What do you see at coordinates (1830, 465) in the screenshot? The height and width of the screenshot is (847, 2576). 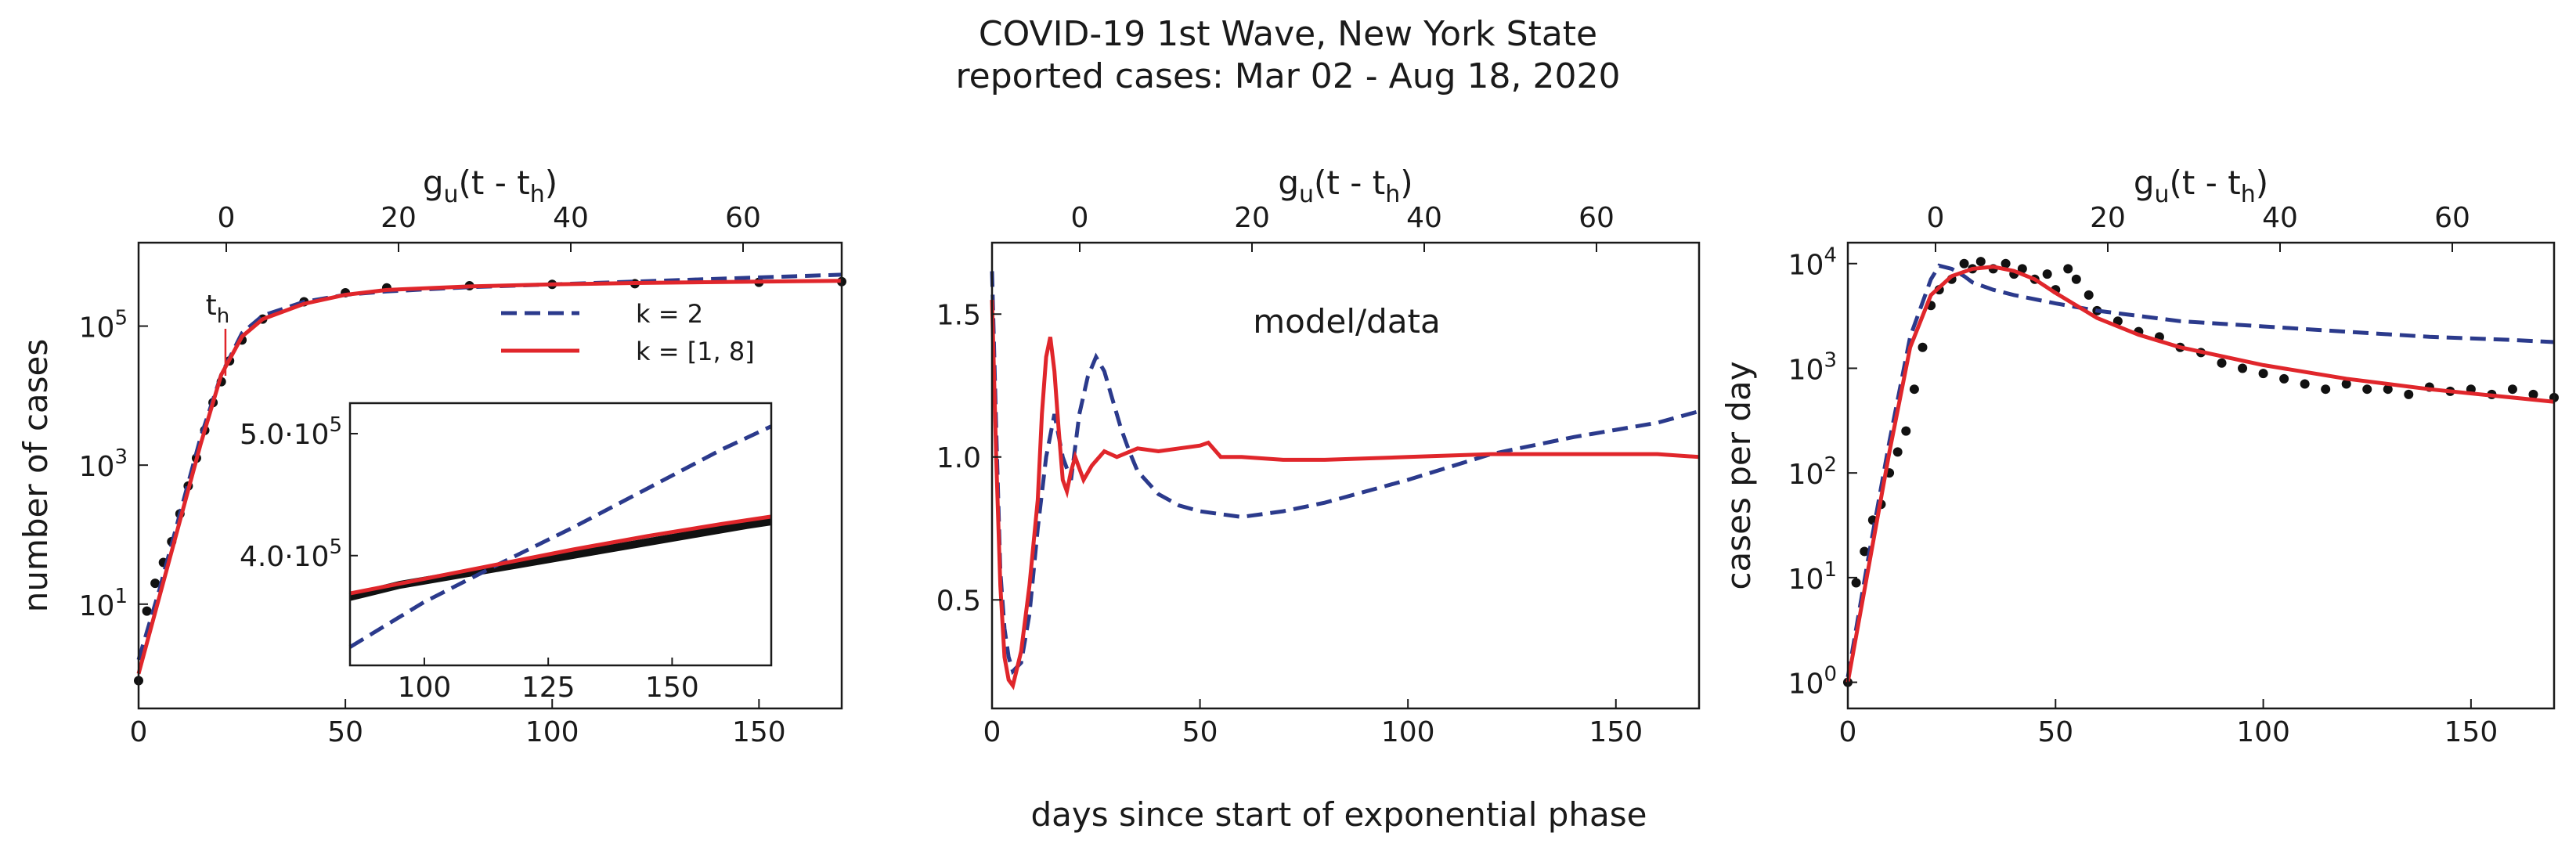 I see `daily-y-tick-label-part: 2` at bounding box center [1830, 465].